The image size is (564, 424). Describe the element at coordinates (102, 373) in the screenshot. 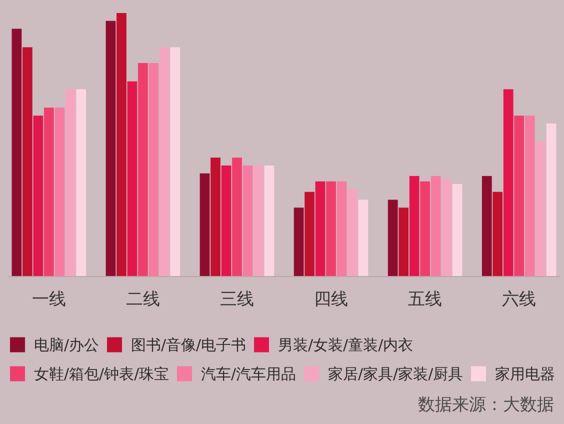

I see `legend-label: 女鞋/箱包/钟表/珠宝` at that location.